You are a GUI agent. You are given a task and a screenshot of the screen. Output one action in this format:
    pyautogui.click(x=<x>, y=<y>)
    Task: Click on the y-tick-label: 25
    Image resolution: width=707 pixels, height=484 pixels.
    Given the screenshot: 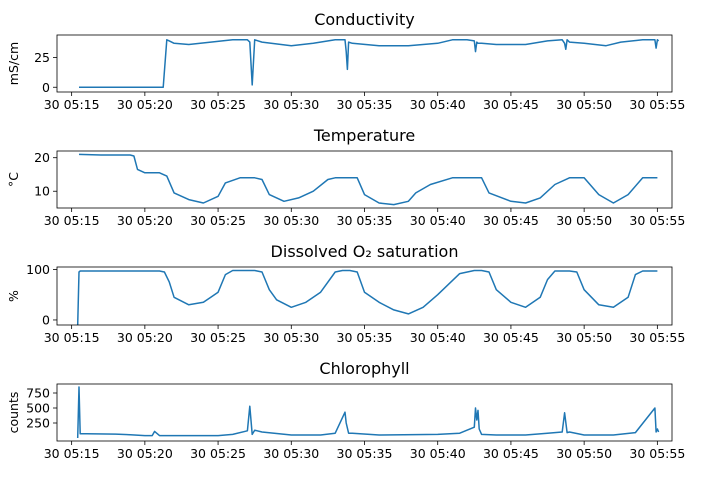 What is the action you would take?
    pyautogui.click(x=42, y=57)
    